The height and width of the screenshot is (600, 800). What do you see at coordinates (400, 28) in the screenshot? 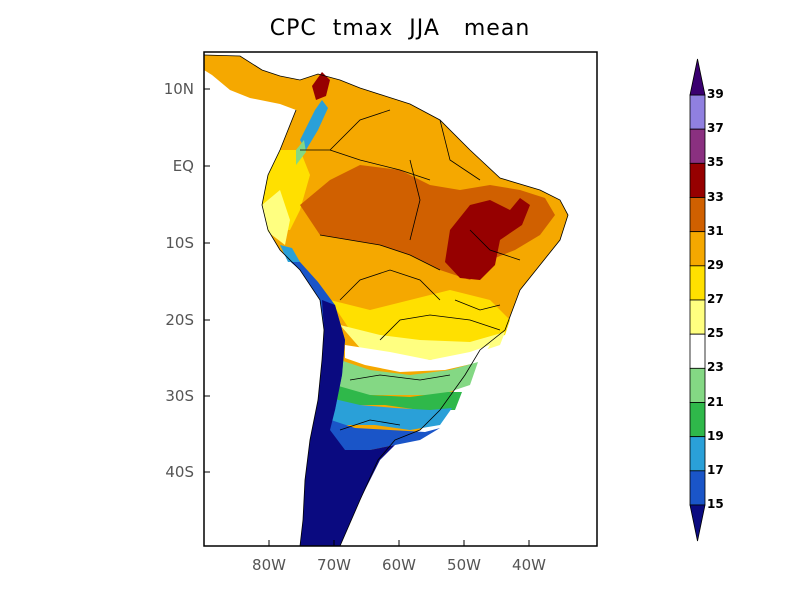
I see `map-title: CPC tmax JJA mean` at bounding box center [400, 28].